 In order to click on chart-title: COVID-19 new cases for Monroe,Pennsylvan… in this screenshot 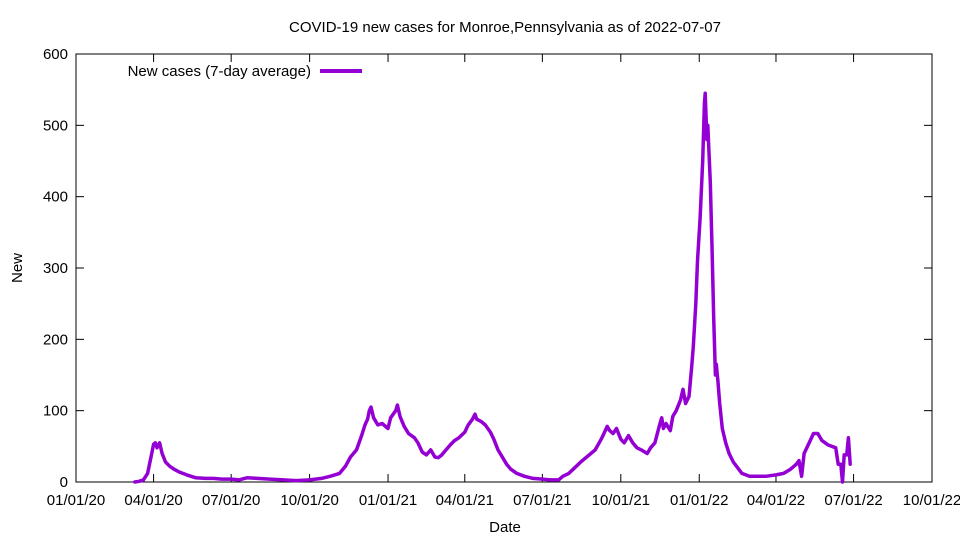, I will do `click(505, 27)`.